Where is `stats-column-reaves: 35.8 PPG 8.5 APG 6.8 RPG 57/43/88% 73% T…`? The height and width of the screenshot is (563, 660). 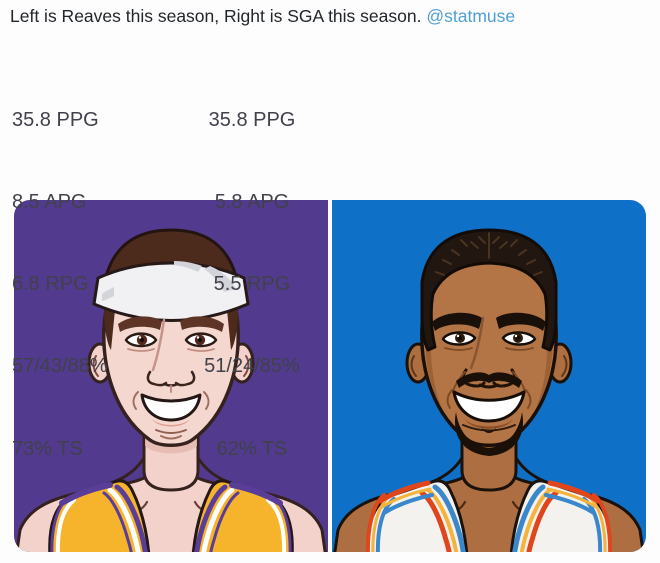
stats-column-reaves: 35.8 PPG 8.5 APG 6.8 RPG 57/43/88% 73% T… is located at coordinates (60, 285).